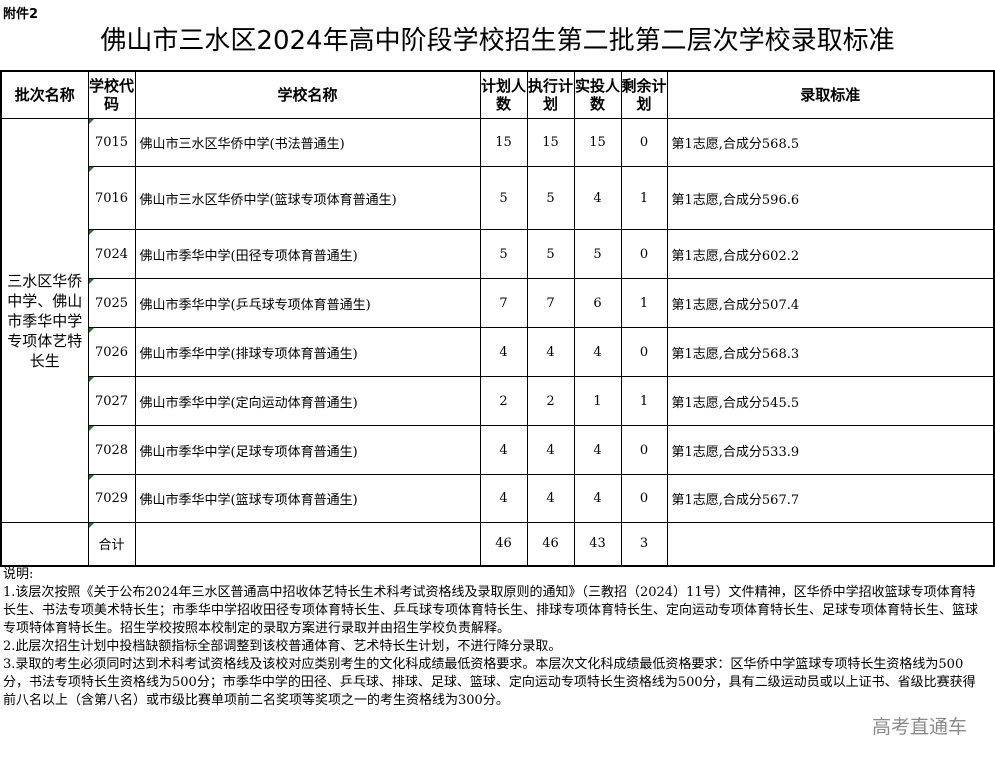 The height and width of the screenshot is (762, 995). I want to click on header-standard: 录取标准, so click(830, 94).